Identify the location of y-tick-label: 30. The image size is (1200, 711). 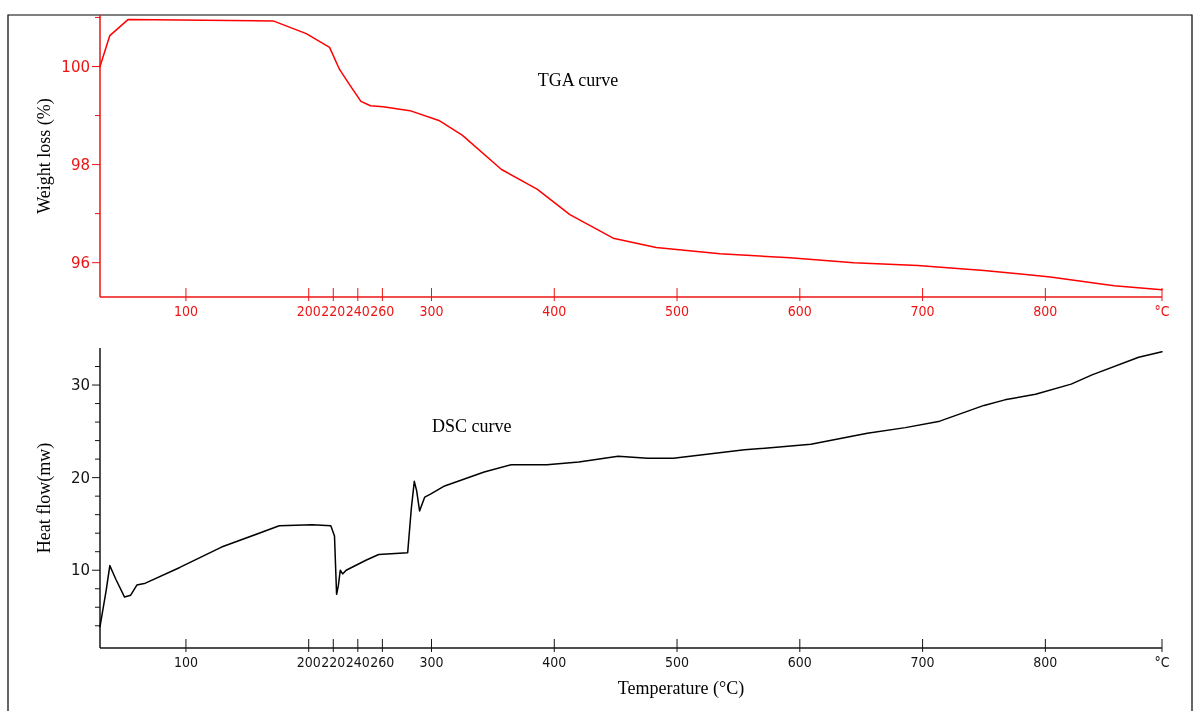
(80, 385).